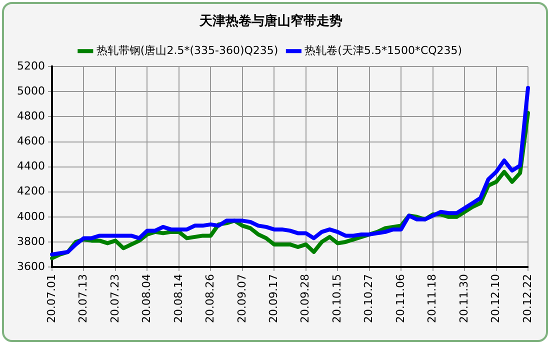 This screenshot has height=348, width=554. What do you see at coordinates (527, 298) in the screenshot?
I see `x-tick-label: 20.12.22` at bounding box center [527, 298].